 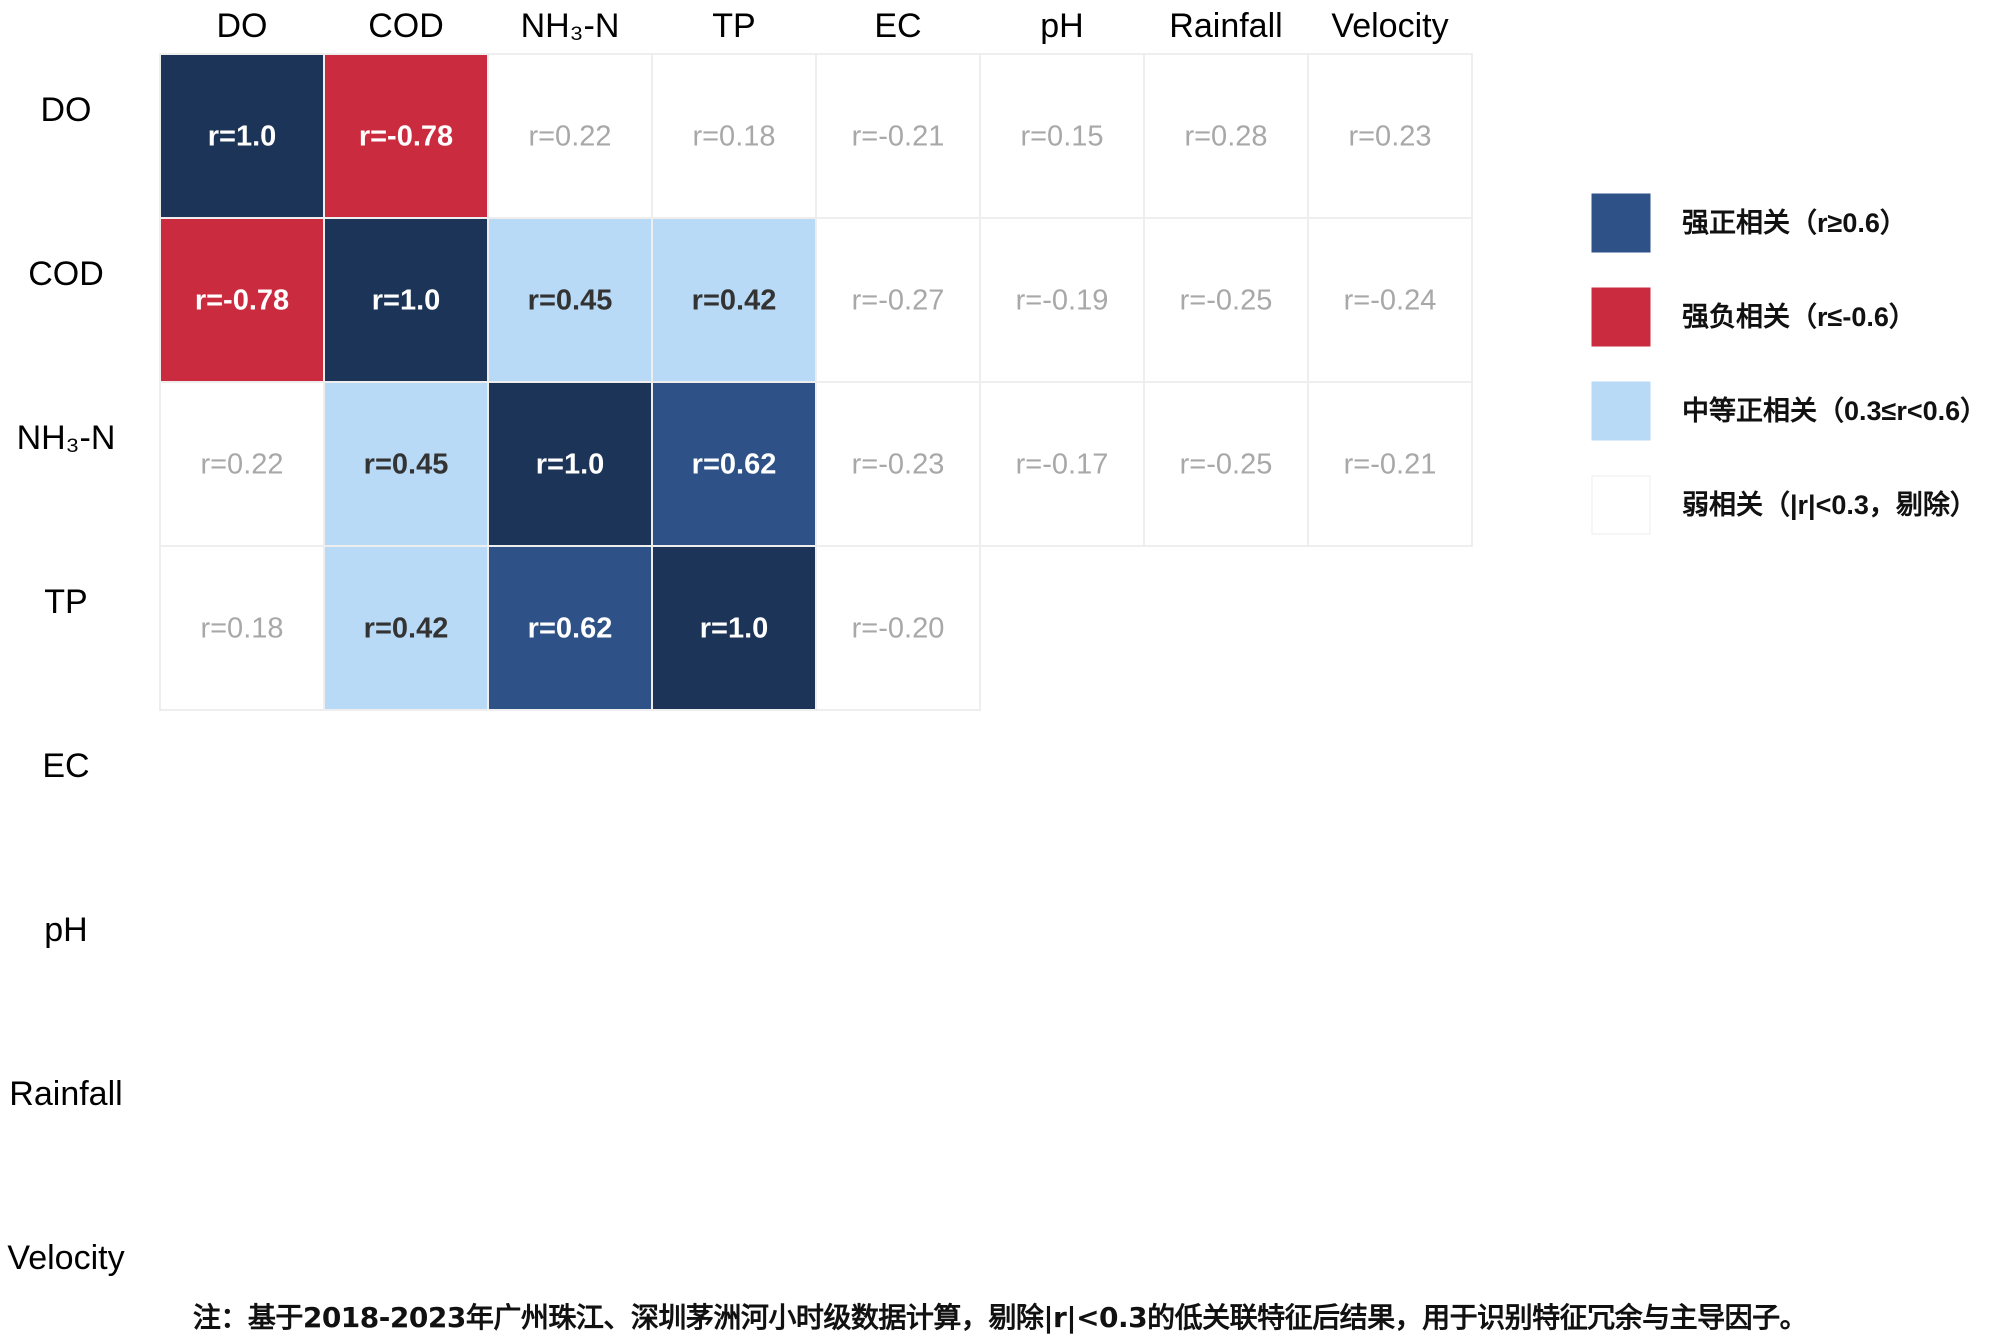 I want to click on heatmap-cell-do-ph, so click(x=1062, y=136).